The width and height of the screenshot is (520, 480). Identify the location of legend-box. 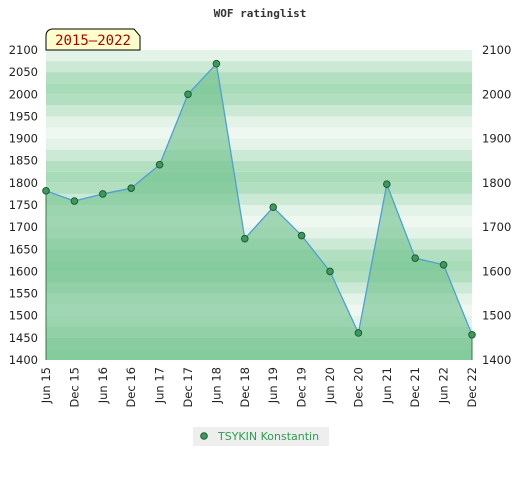
(261, 436).